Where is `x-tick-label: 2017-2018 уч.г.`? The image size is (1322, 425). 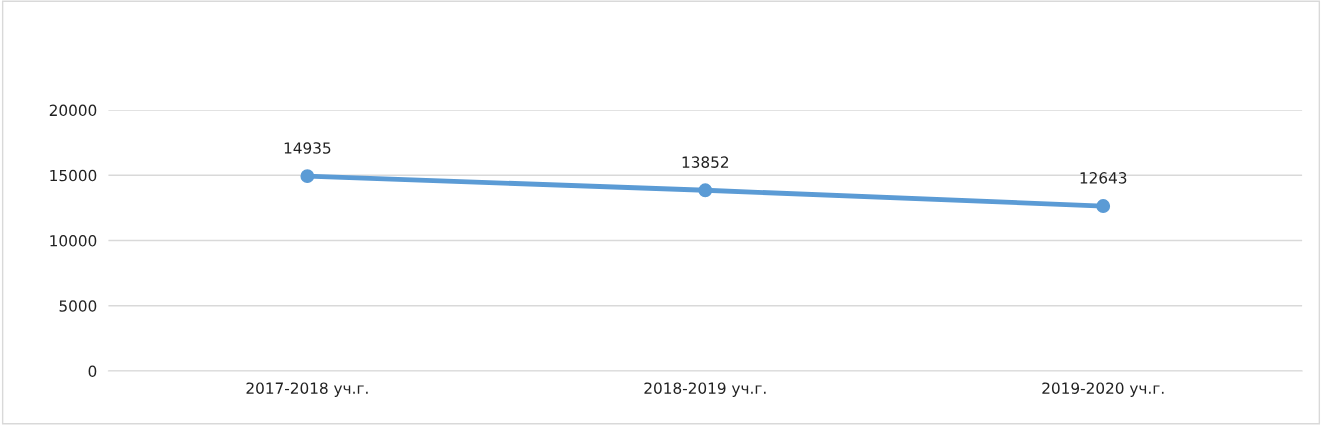 x-tick-label: 2017-2018 уч.г. is located at coordinates (307, 389).